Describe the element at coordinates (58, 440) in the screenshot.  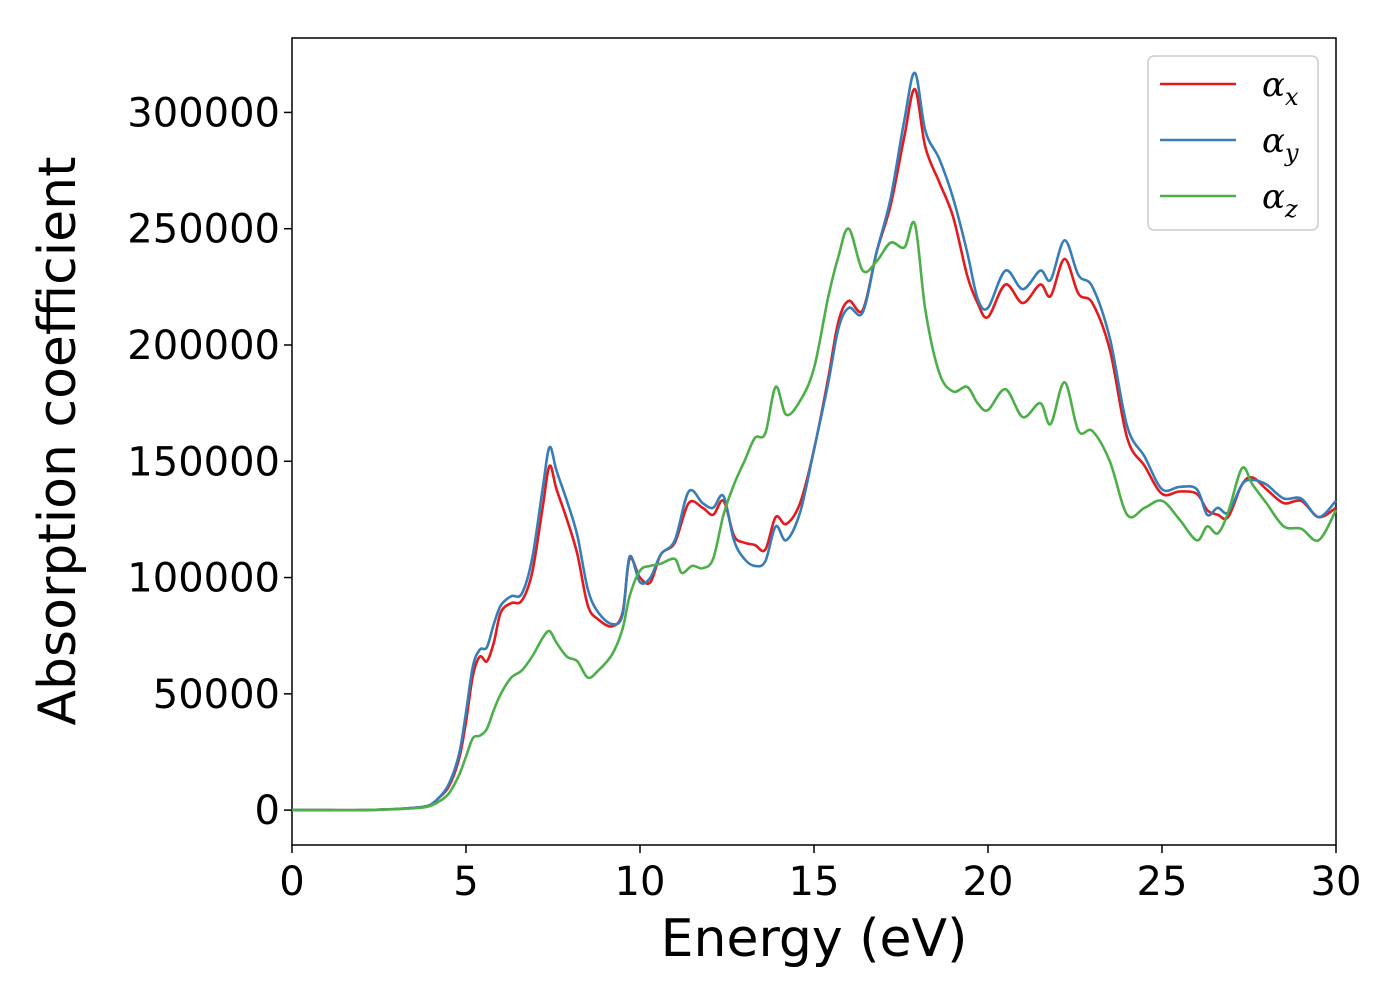
I see `y-axis-title: Absorption coefficient` at that location.